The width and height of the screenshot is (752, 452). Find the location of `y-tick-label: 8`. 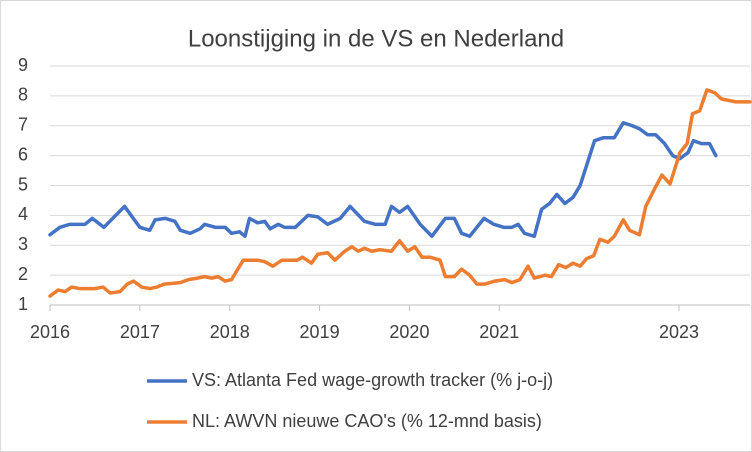

y-tick-label: 8 is located at coordinates (23, 95).